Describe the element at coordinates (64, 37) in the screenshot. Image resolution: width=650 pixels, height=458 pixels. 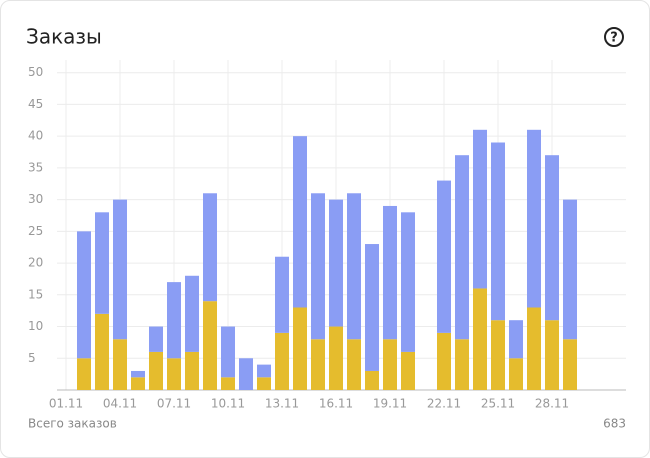
I see `chart-title: Заказы` at that location.